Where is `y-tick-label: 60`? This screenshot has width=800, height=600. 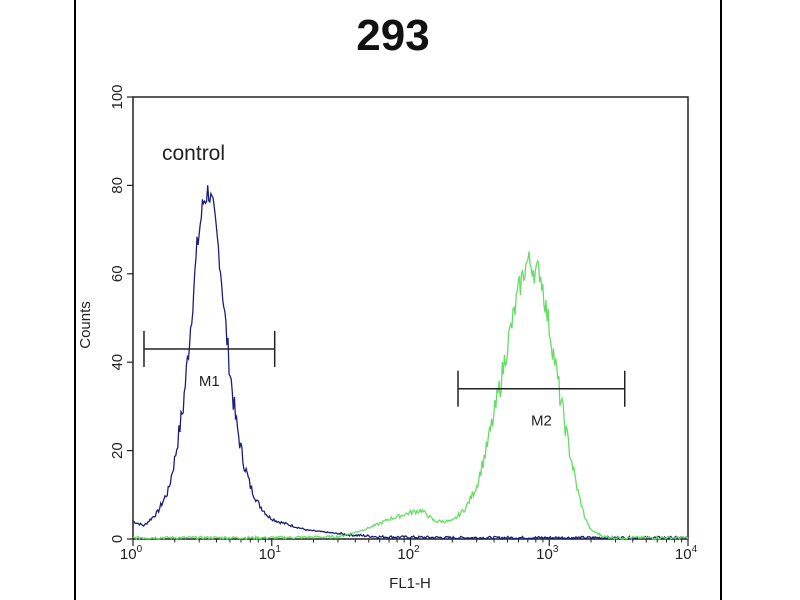
y-tick-label: 60 is located at coordinates (117, 273).